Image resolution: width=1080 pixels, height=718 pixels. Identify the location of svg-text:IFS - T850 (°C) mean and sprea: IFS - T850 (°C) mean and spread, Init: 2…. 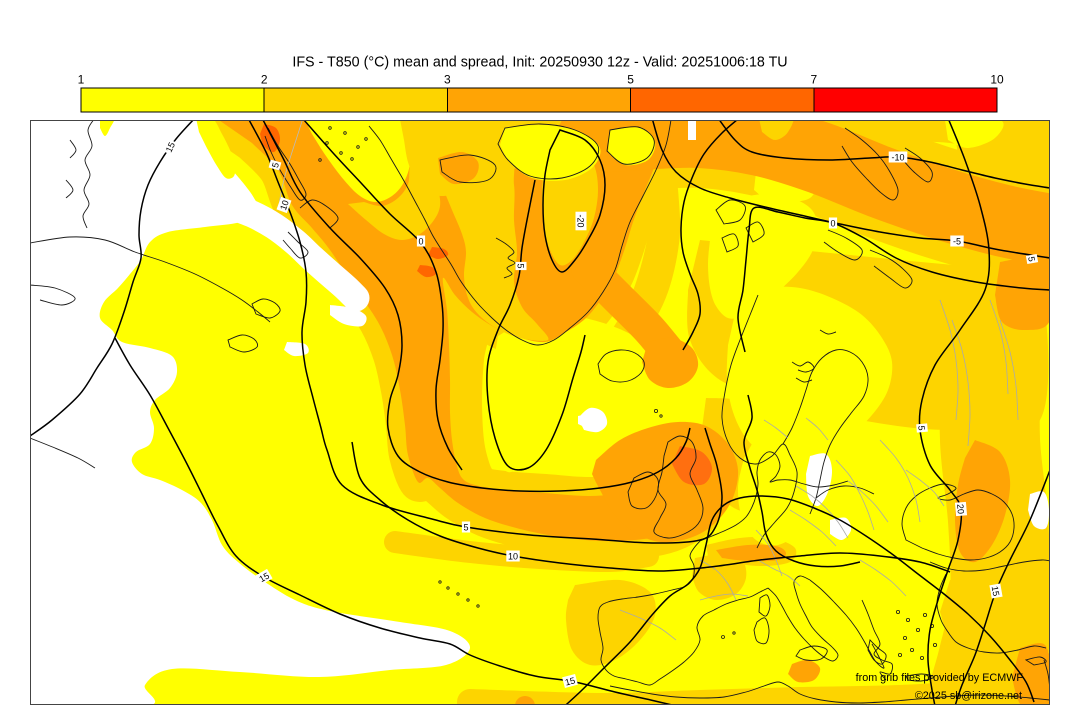
(539, 63).